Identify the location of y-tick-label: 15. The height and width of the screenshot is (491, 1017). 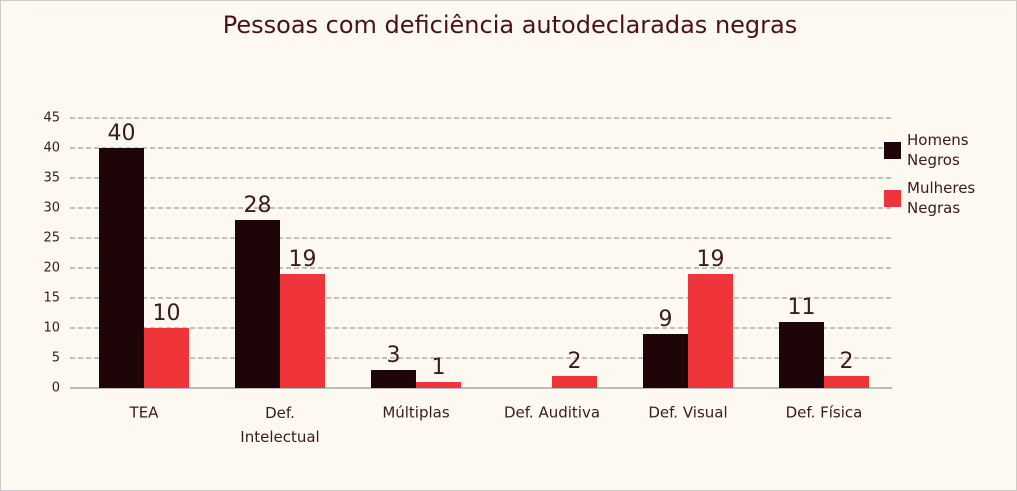
(51, 298).